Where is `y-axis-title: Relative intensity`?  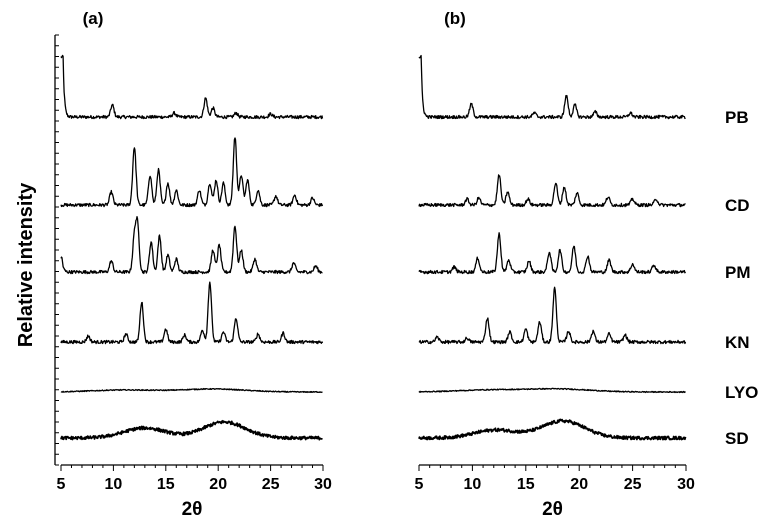
y-axis-title: Relative intensity is located at coordinates (26, 264).